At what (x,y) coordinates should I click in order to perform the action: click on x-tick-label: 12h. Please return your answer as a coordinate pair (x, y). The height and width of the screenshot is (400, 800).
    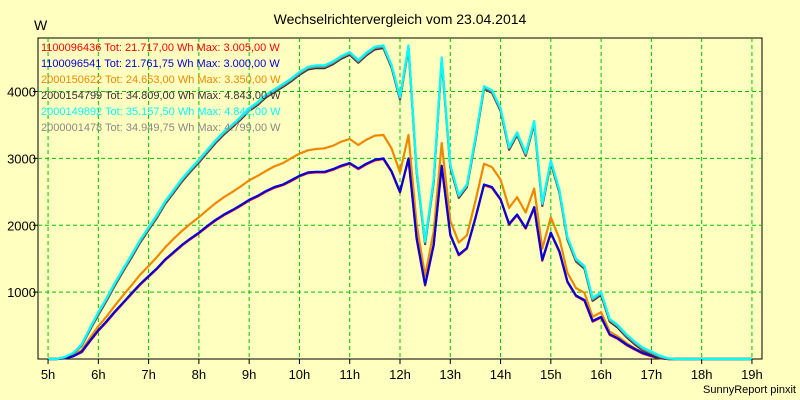
    Looking at the image, I should click on (400, 374).